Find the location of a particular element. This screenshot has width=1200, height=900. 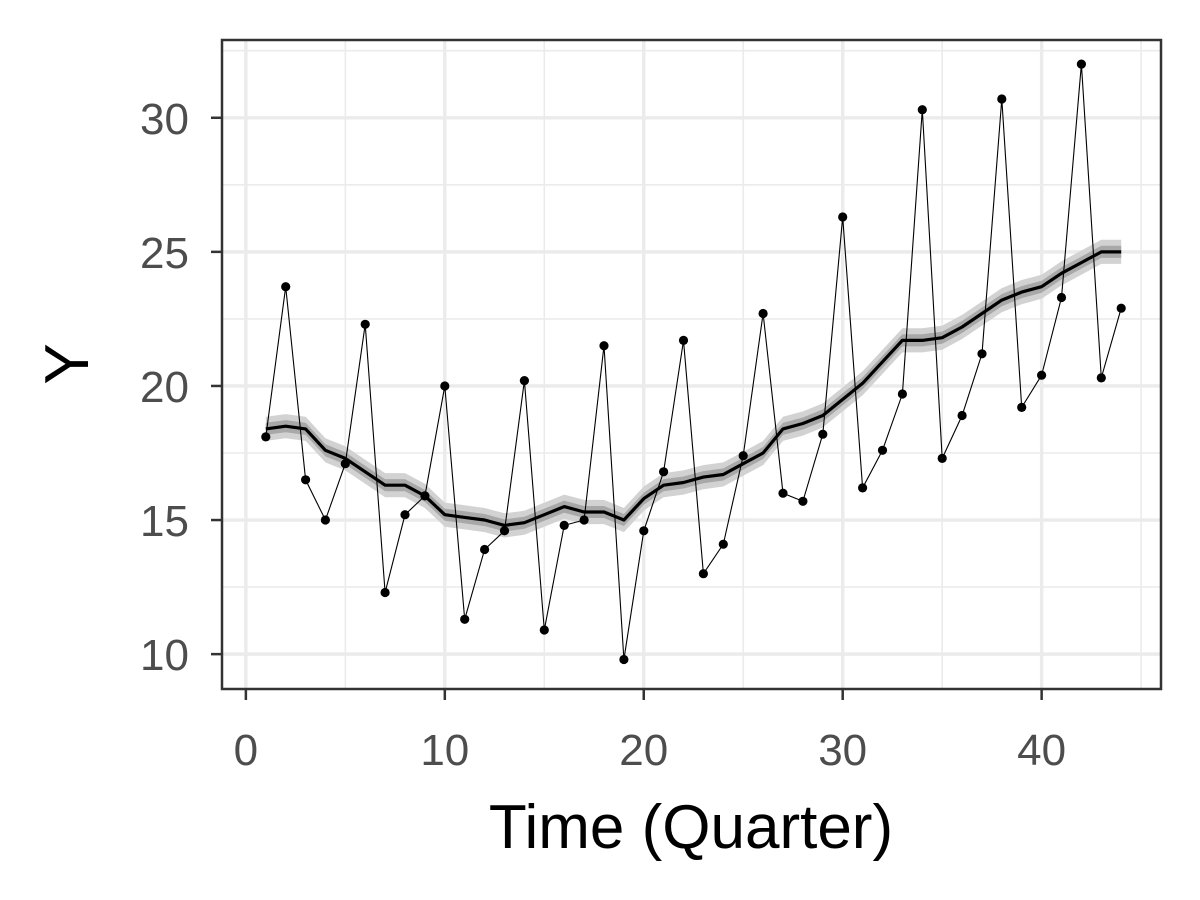

y-axis-ticks: 10 15 20 25 30 is located at coordinates (180, 387).